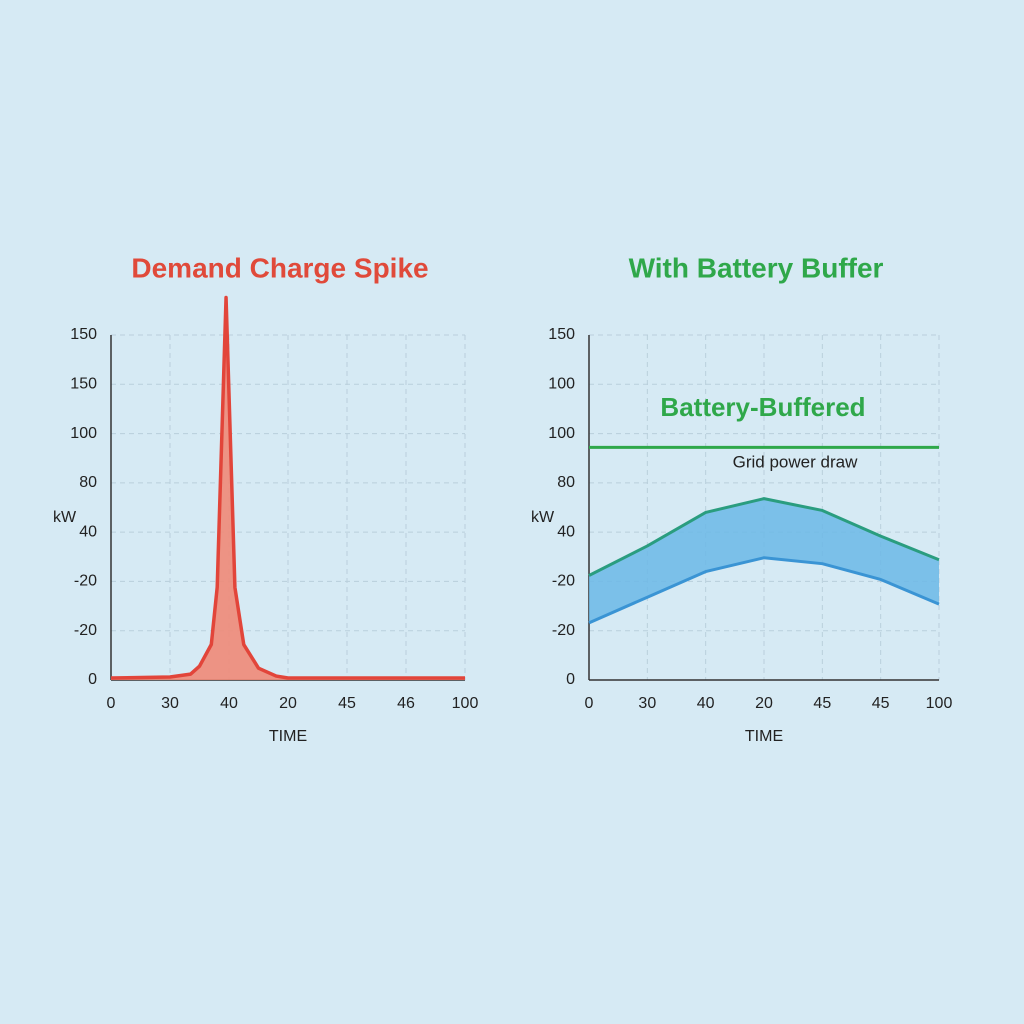  Describe the element at coordinates (795, 461) in the screenshot. I see `line-label: Grid power draw` at that location.